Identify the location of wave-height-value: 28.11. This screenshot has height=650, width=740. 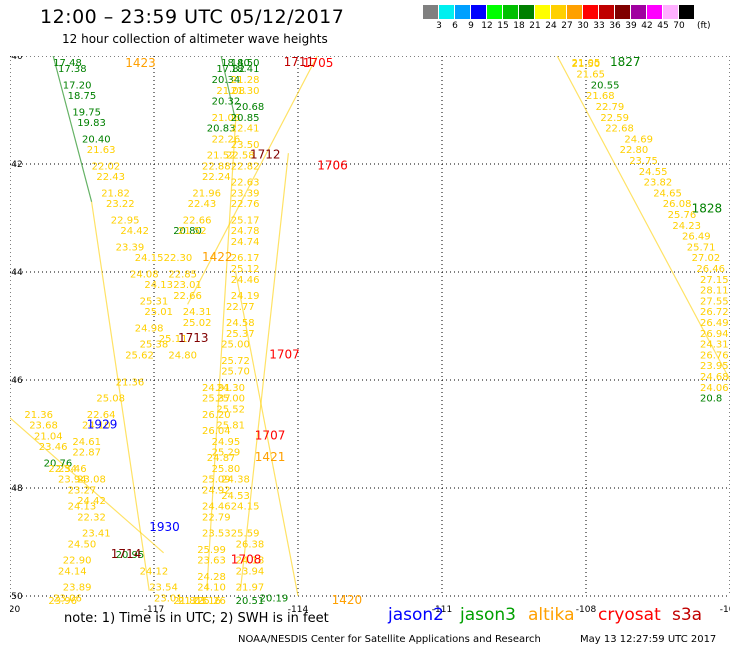
(714, 291).